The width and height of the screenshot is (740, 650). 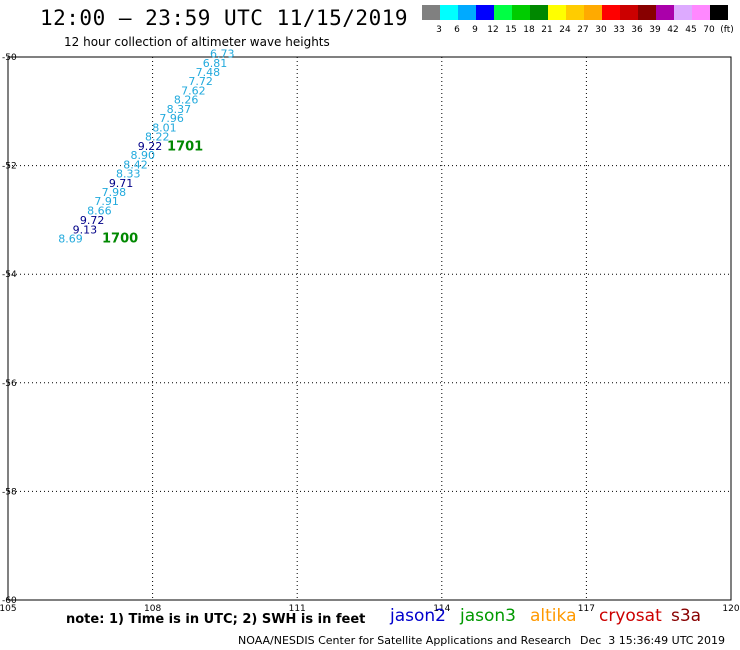 I want to click on legend-s3a: s3a, so click(x=686, y=616).